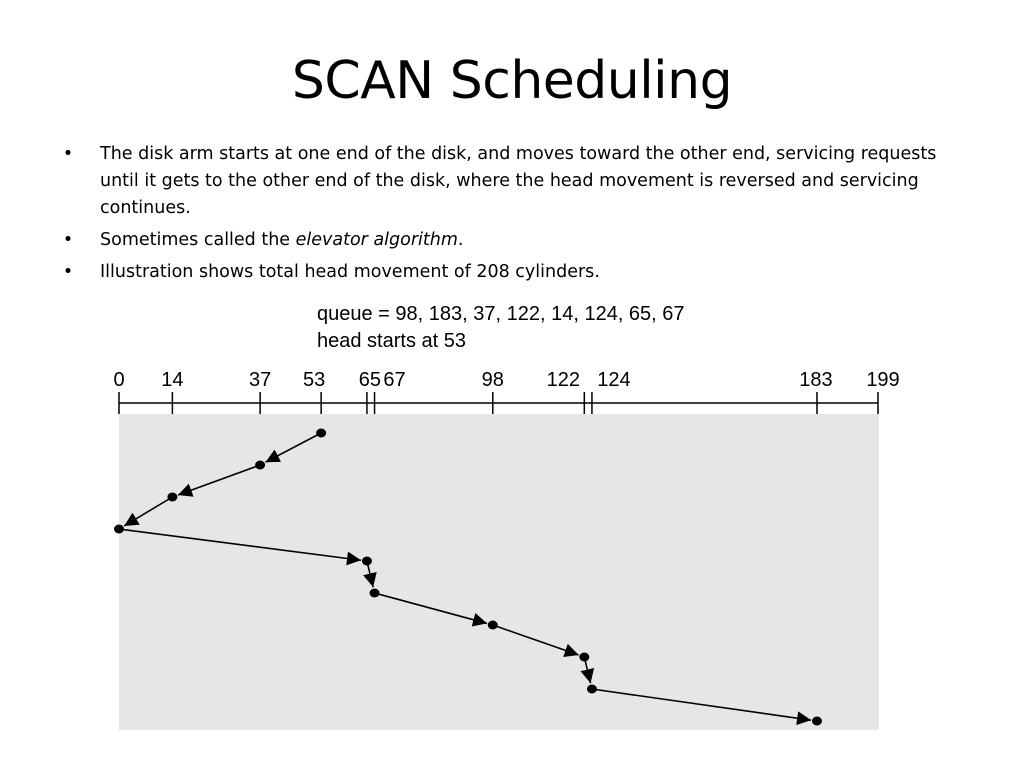 This screenshot has height=768, width=1024. Describe the element at coordinates (815, 380) in the screenshot. I see `axis-tick-label: 183` at that location.